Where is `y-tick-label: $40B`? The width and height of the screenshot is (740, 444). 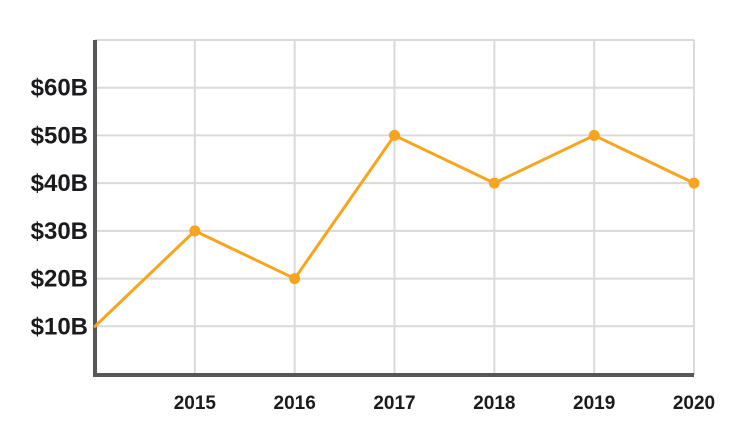 y-tick-label: $40B is located at coordinates (59, 183).